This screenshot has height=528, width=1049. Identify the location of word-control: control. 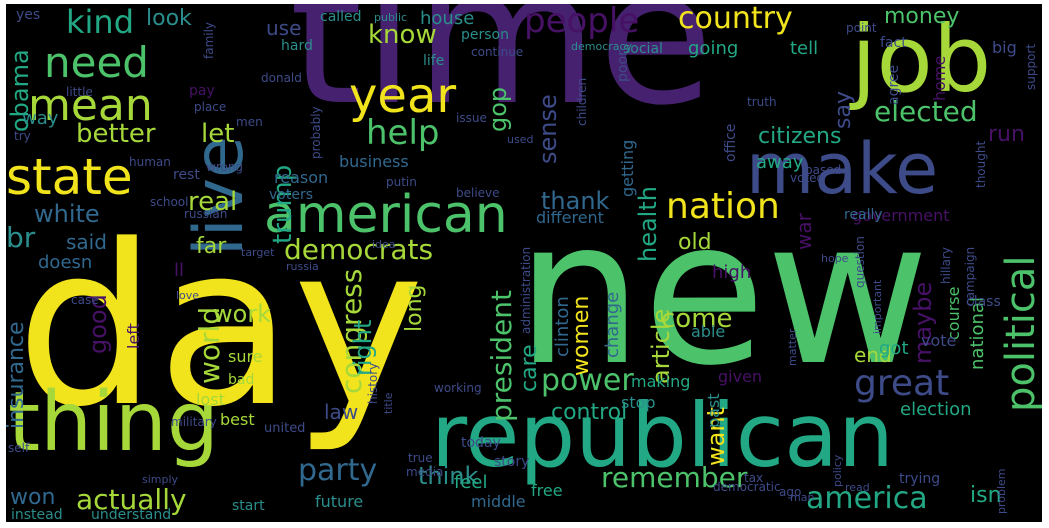
(589, 412).